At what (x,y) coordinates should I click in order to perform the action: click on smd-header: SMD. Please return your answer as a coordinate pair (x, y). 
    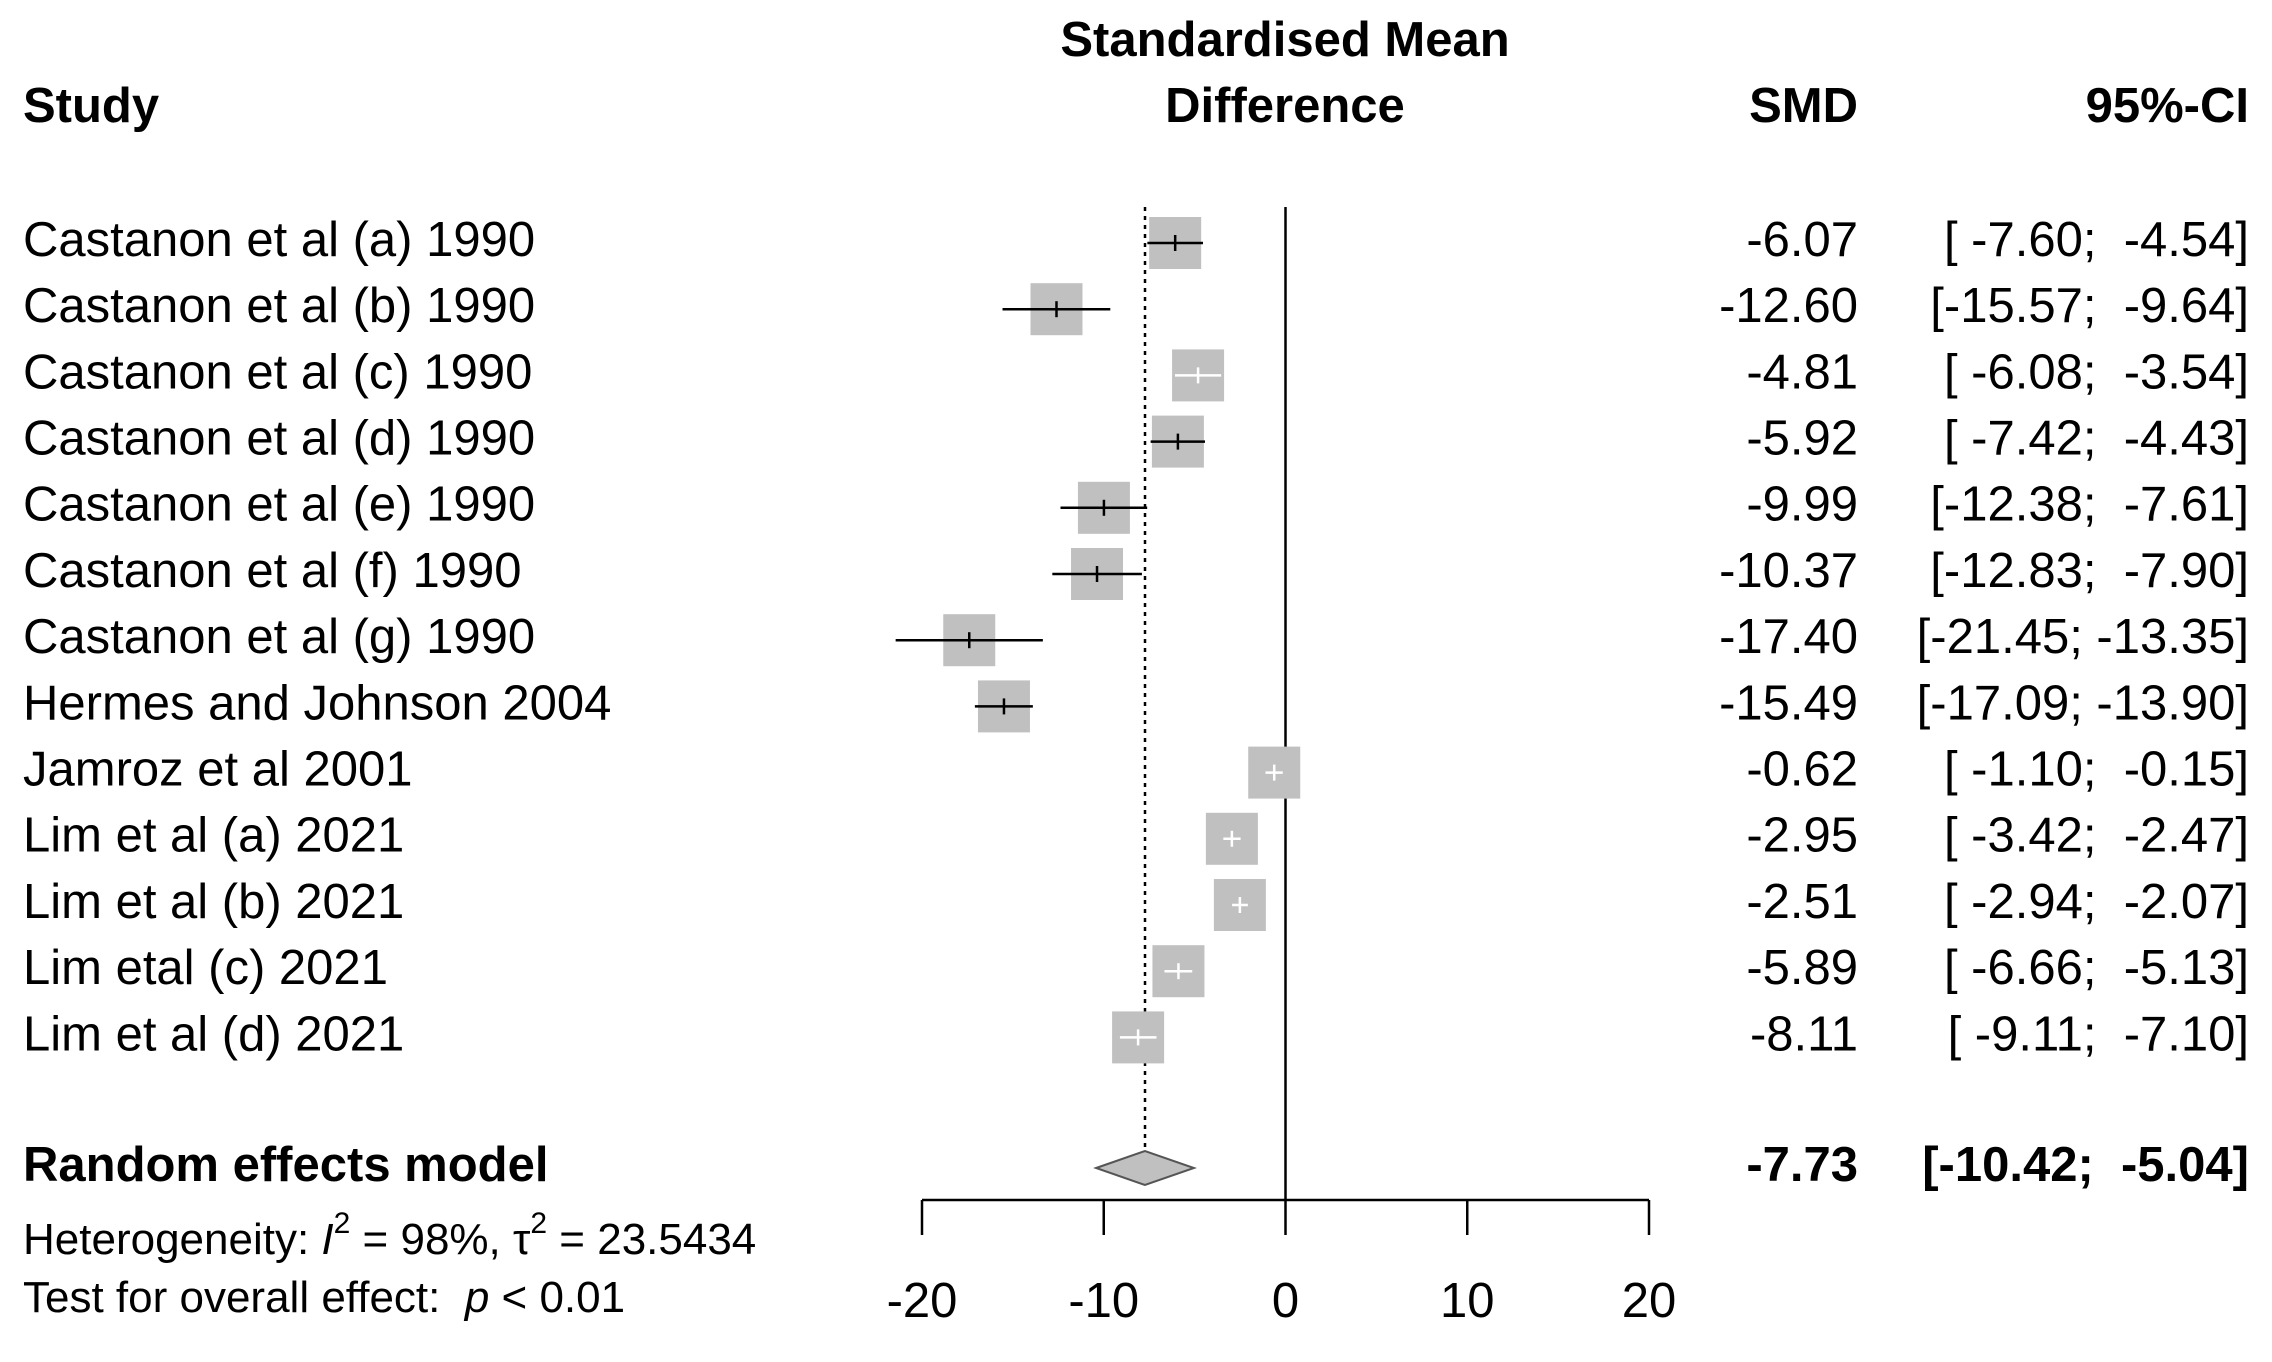
    Looking at the image, I should click on (1803, 106).